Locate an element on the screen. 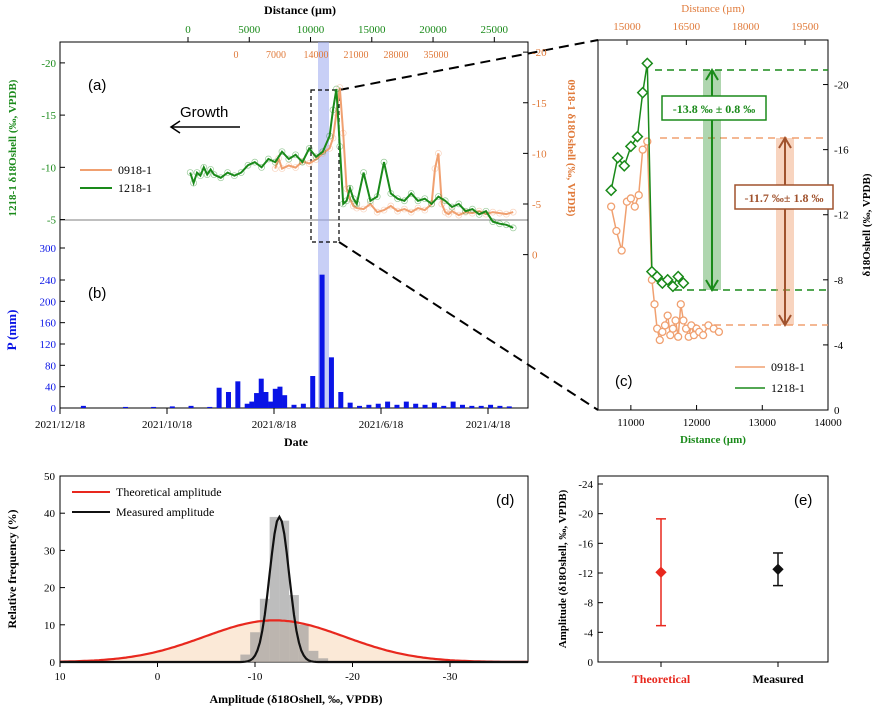  e-y-tick-label: -16 is located at coordinates (585, 544).